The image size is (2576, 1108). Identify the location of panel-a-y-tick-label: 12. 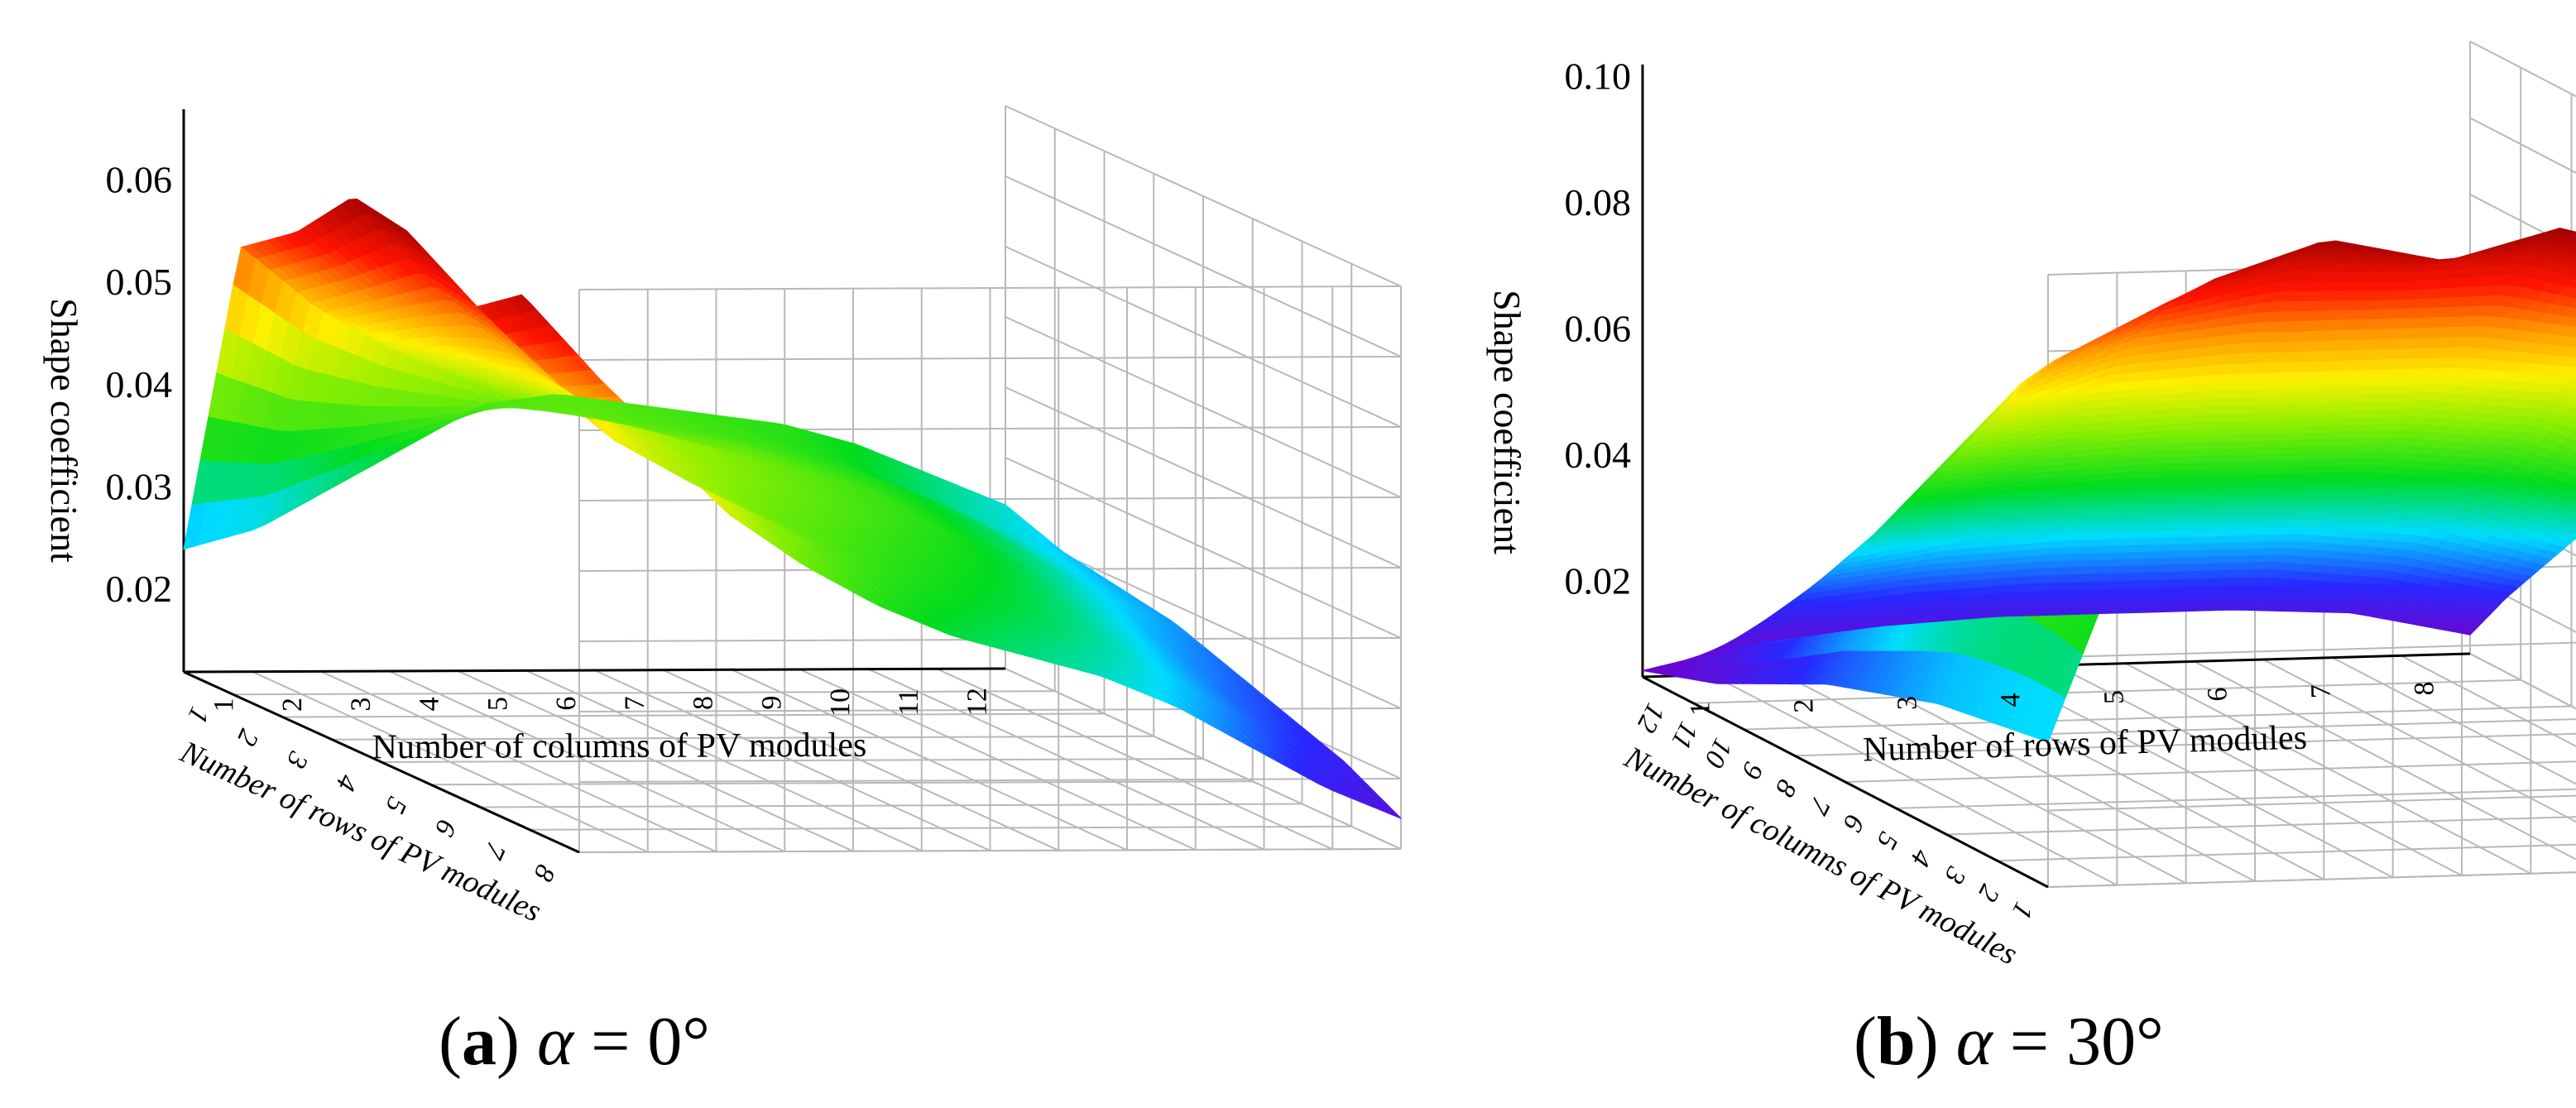
(978, 702).